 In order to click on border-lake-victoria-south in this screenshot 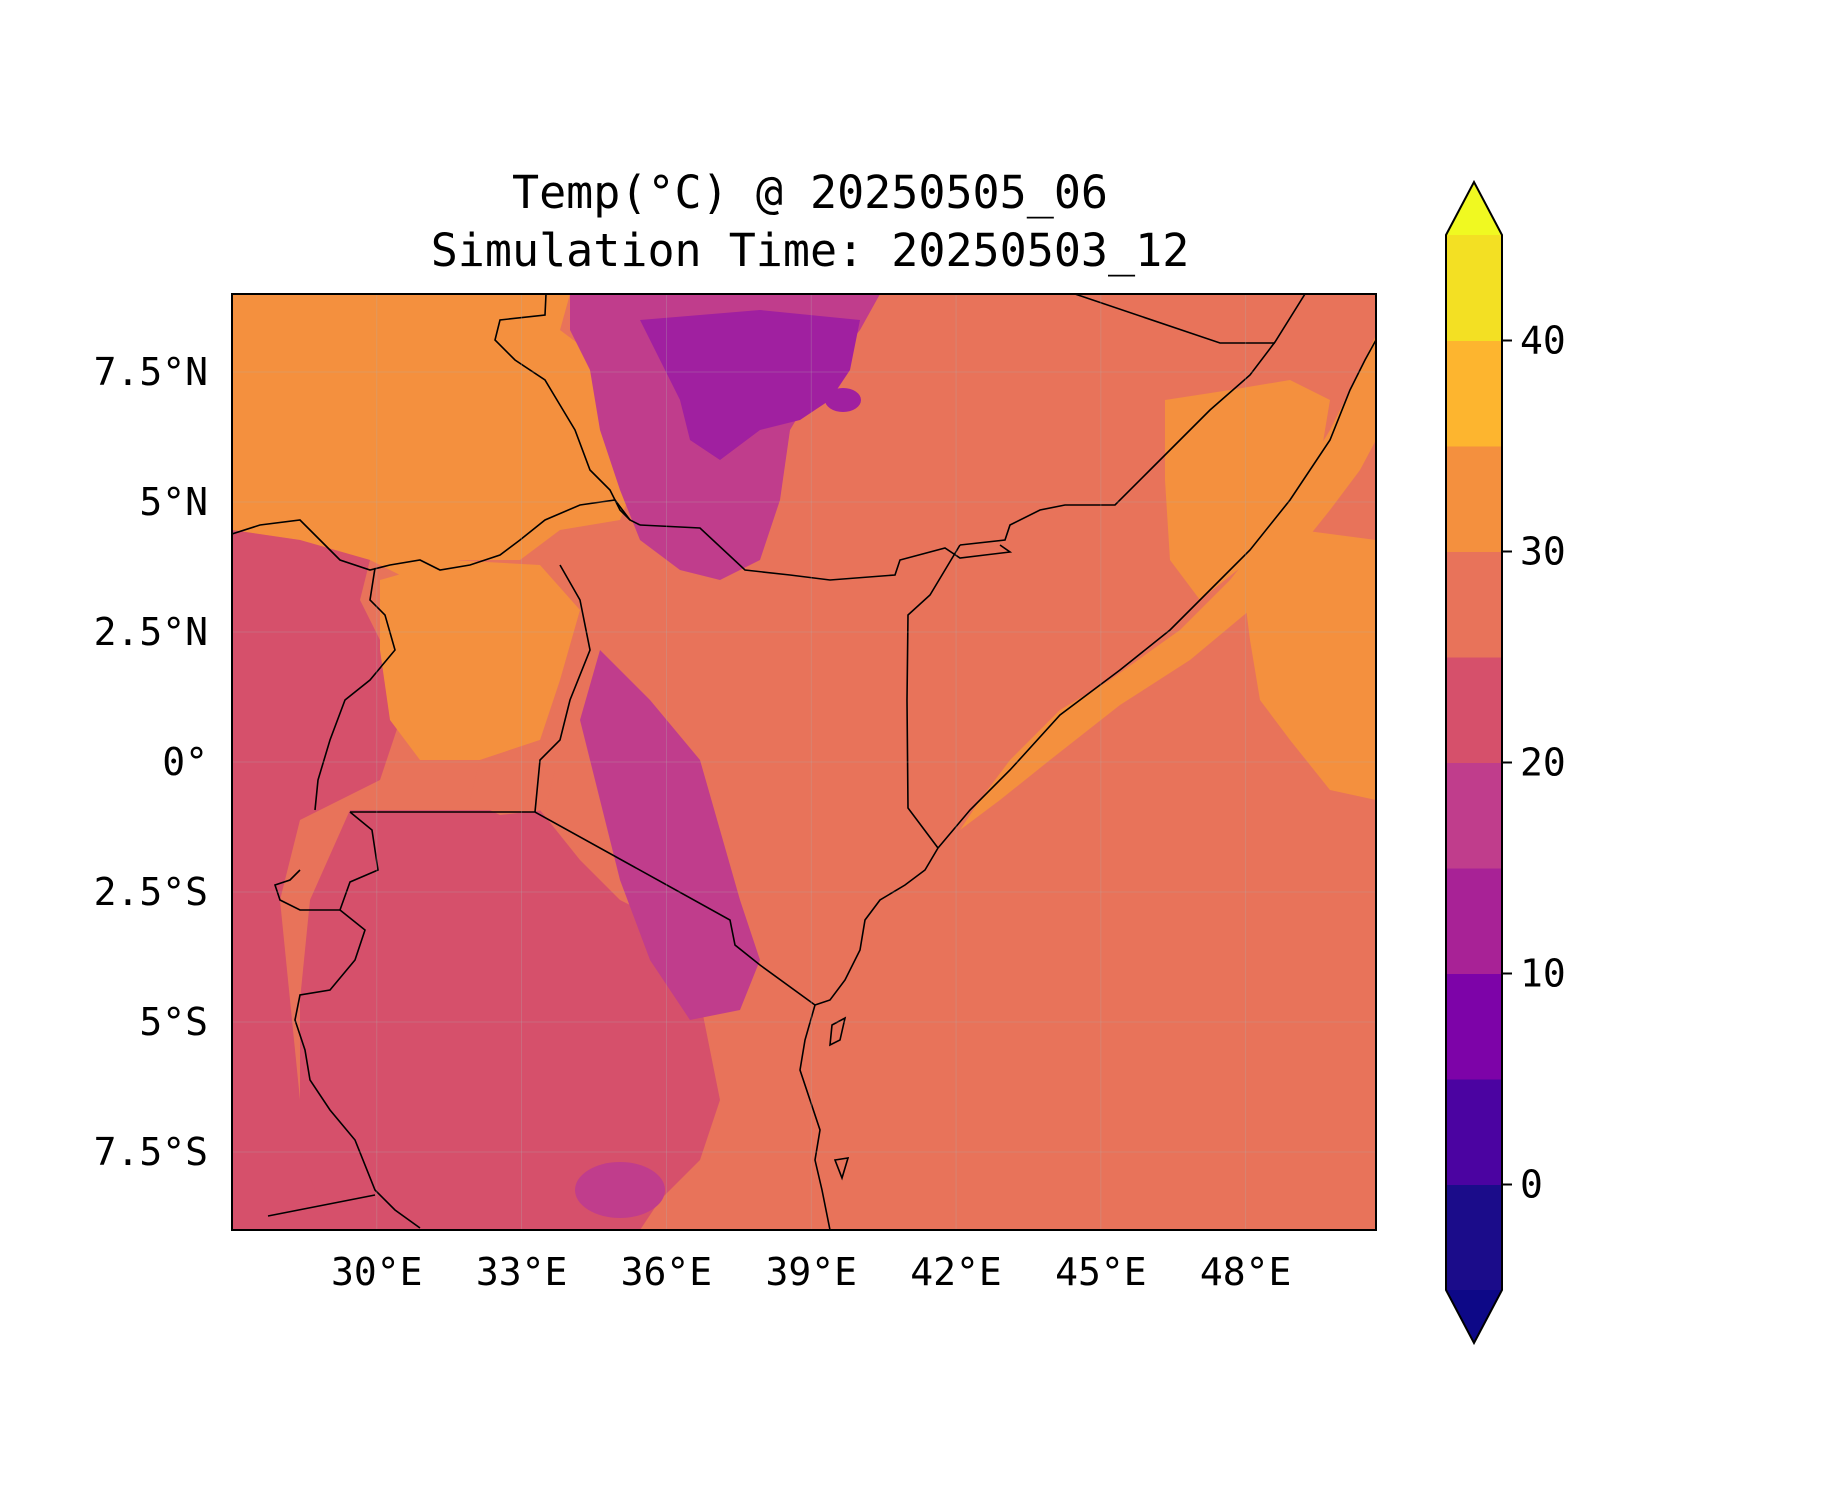, I will do `click(583, 908)`.